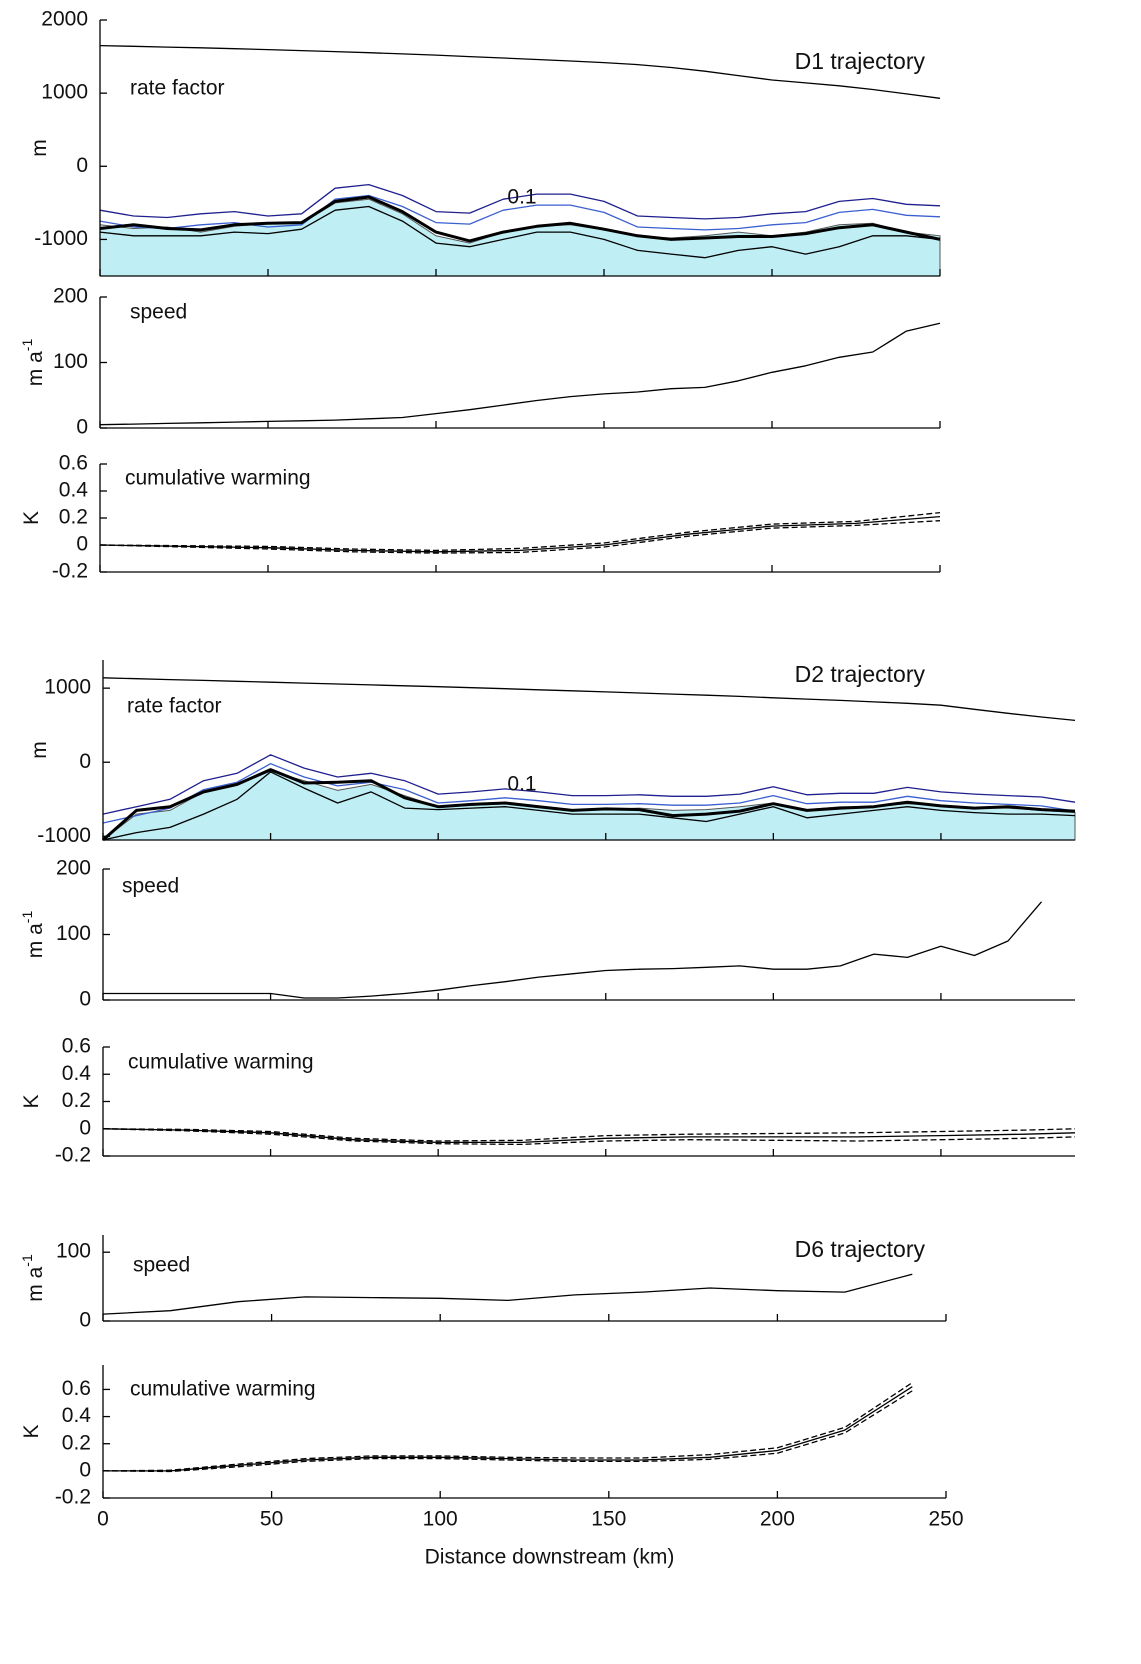 The height and width of the screenshot is (1664, 1141). What do you see at coordinates (608, 1519) in the screenshot?
I see `x-tick-label: 150` at bounding box center [608, 1519].